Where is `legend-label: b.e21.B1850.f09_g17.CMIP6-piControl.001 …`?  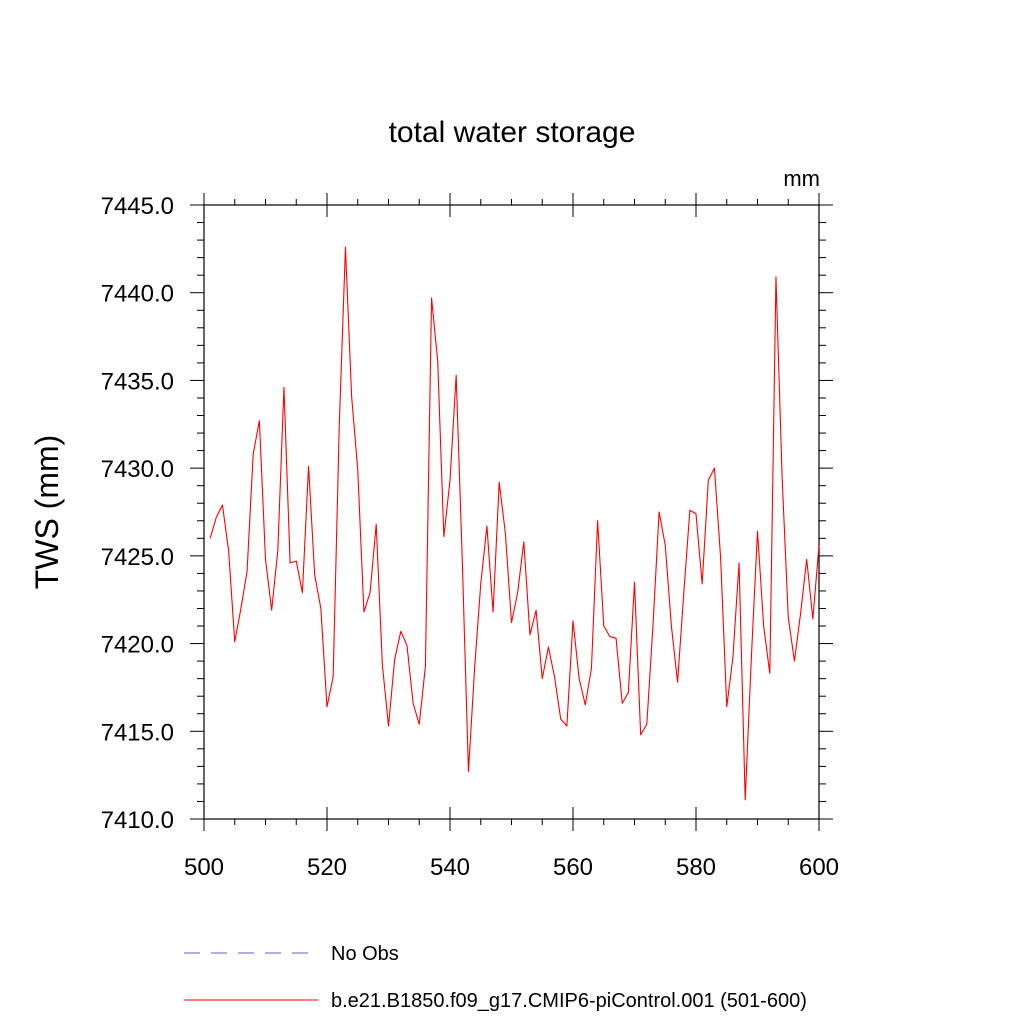
legend-label: b.e21.B1850.f09_g17.CMIP6-piControl.001 … is located at coordinates (569, 1001).